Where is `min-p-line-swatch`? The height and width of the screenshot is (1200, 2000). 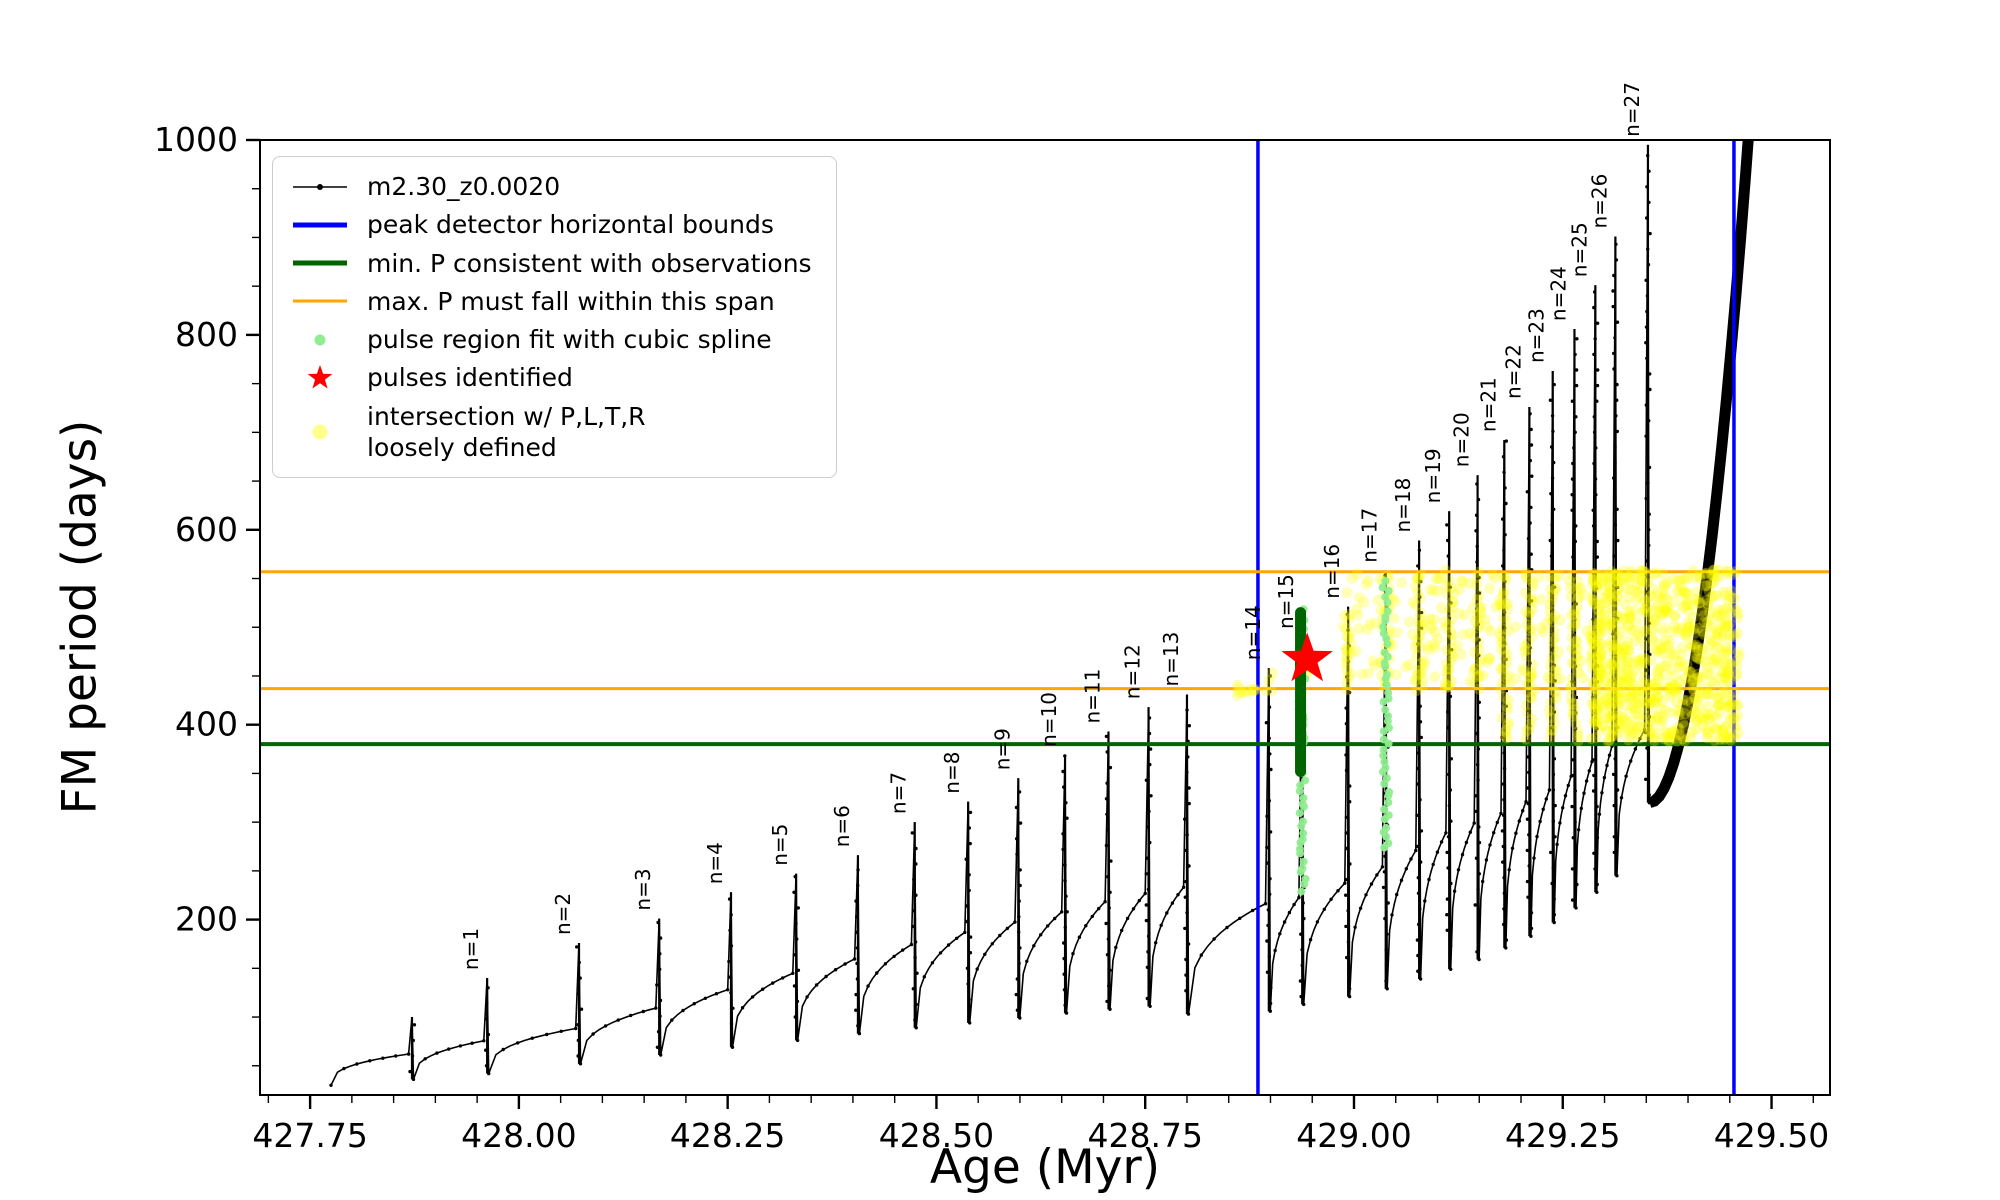
min-p-line-swatch is located at coordinates (320, 263).